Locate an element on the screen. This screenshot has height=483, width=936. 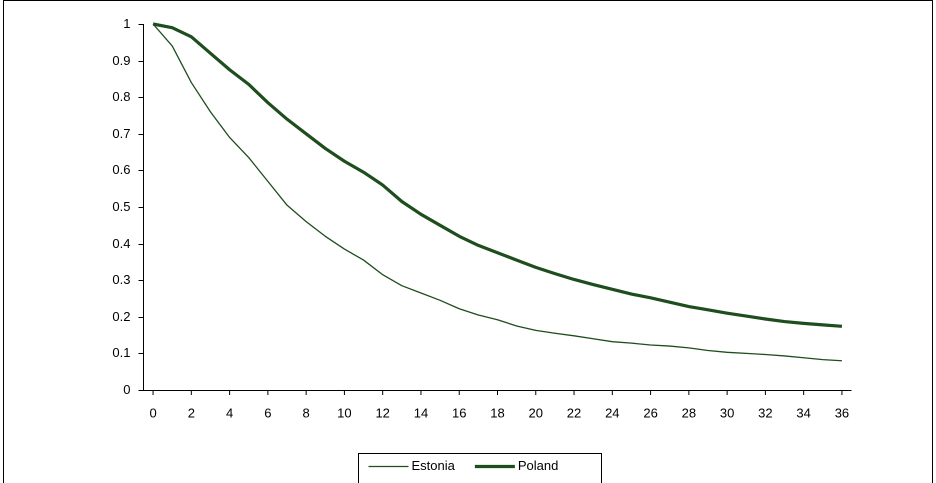
x-tick-label: 36 is located at coordinates (842, 412).